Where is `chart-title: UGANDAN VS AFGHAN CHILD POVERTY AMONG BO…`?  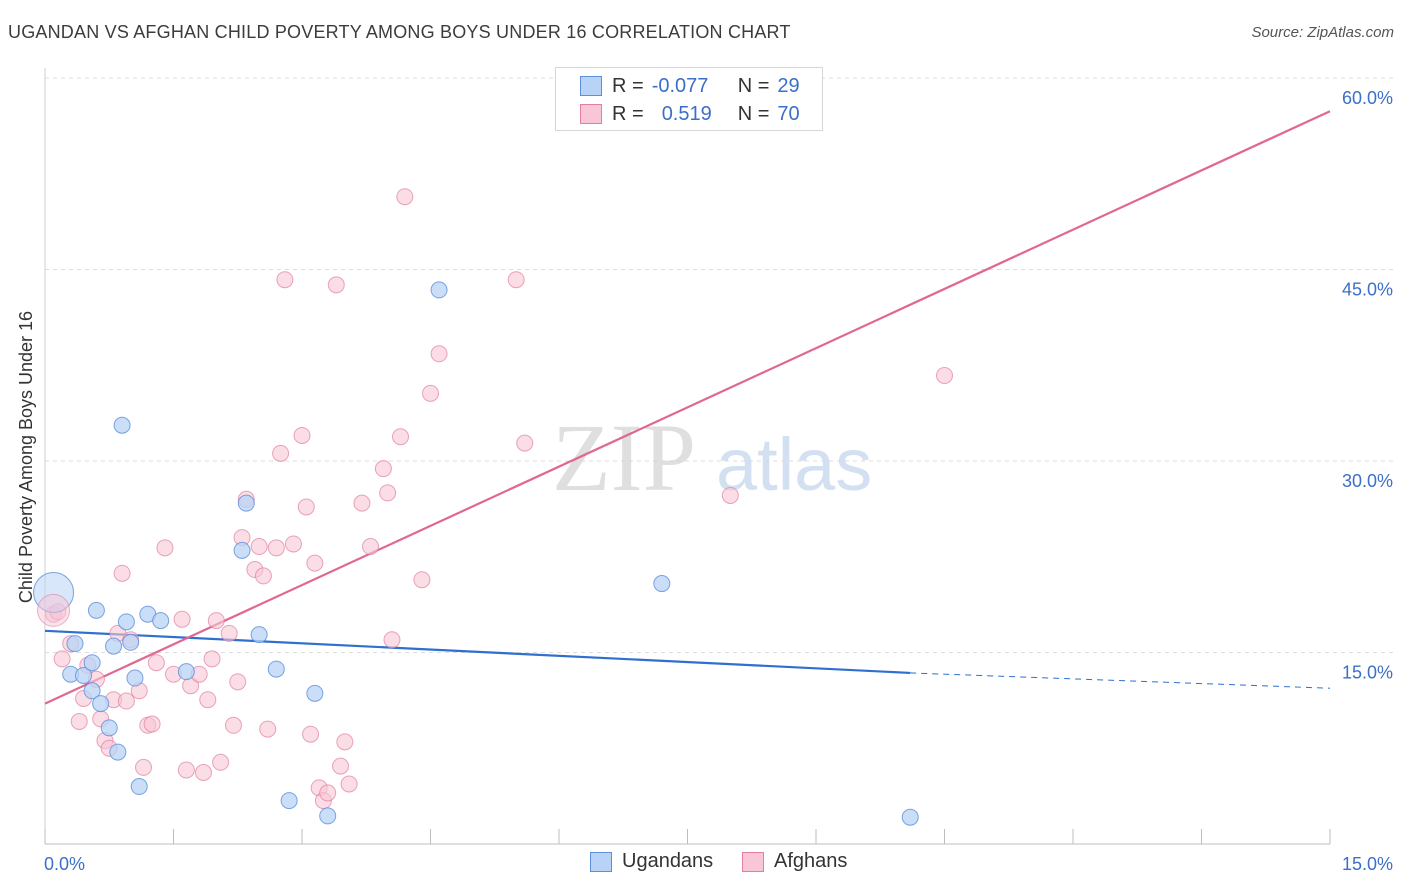
chart-title: UGANDAN VS AFGHAN CHILD POVERTY AMONG BO… is located at coordinates (399, 32).